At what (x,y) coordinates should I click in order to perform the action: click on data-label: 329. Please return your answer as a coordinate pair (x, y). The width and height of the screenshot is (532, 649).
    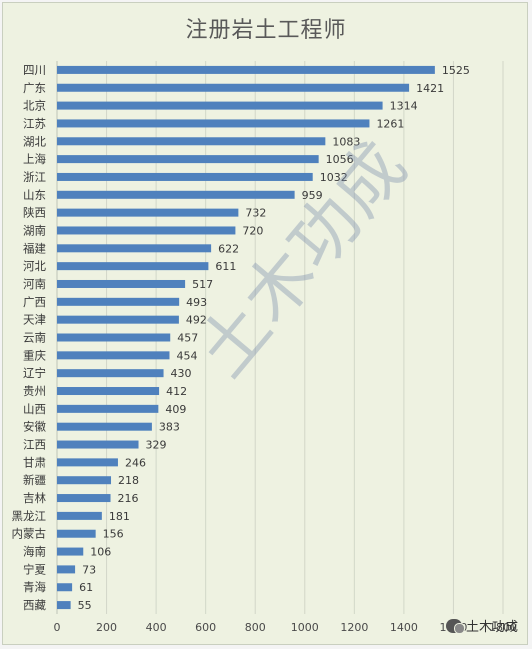
    Looking at the image, I should click on (156, 445).